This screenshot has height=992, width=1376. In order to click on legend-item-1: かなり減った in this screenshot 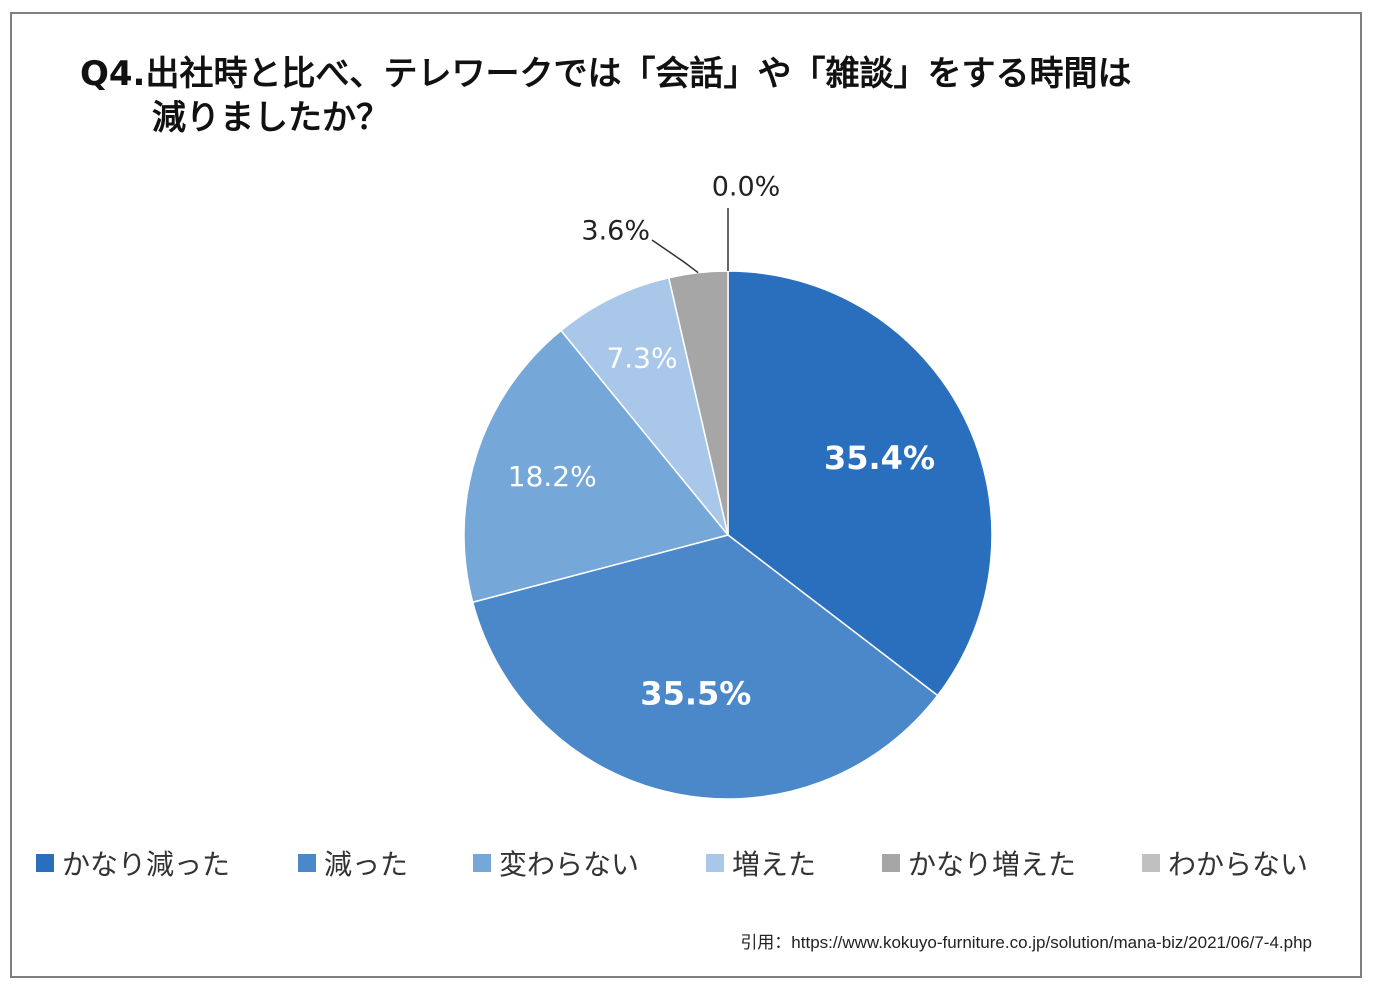, I will do `click(133, 863)`.